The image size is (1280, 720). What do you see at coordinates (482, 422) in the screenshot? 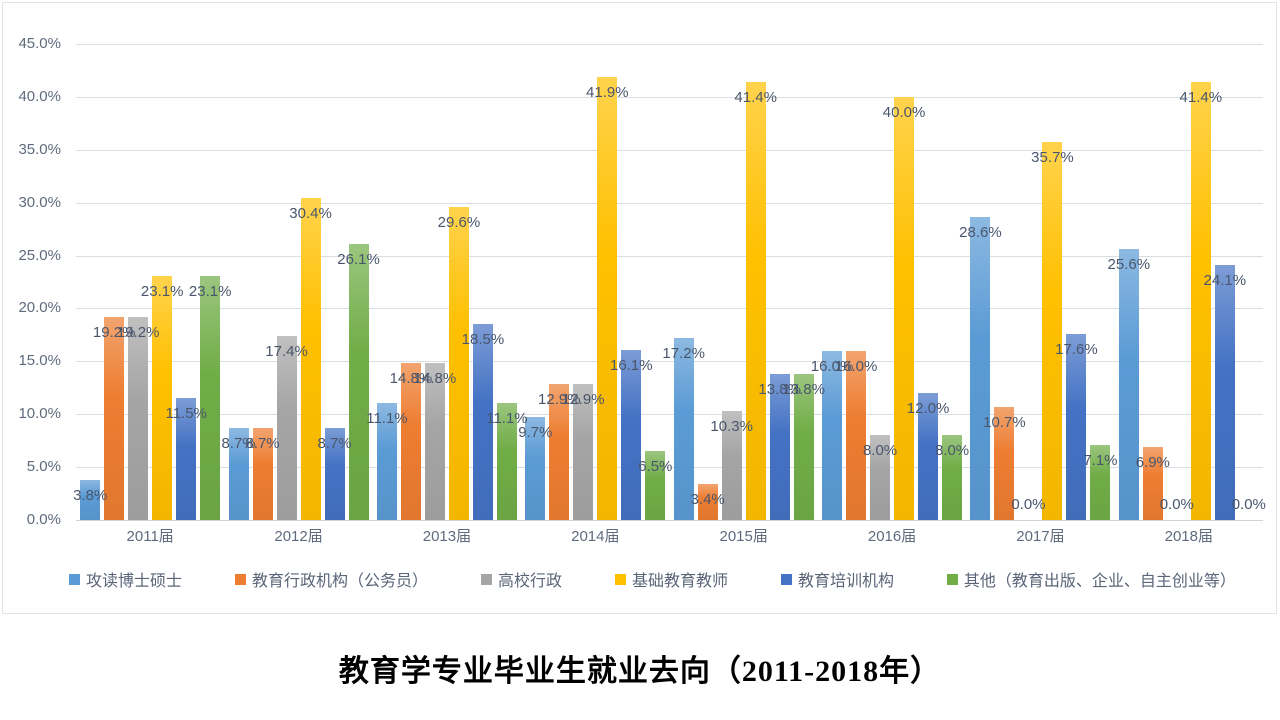
I see `bar-教育培训机构-2013届` at bounding box center [482, 422].